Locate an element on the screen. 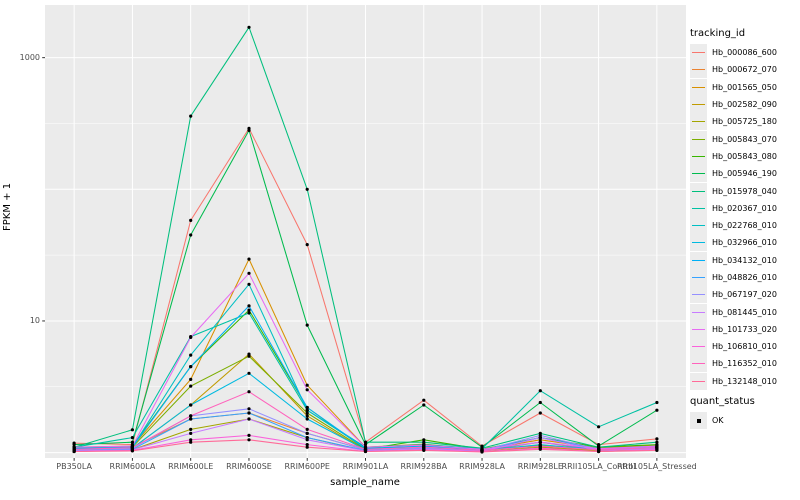 The width and height of the screenshot is (800, 500). legend-item-label: Hb_005843_080 is located at coordinates (744, 156).